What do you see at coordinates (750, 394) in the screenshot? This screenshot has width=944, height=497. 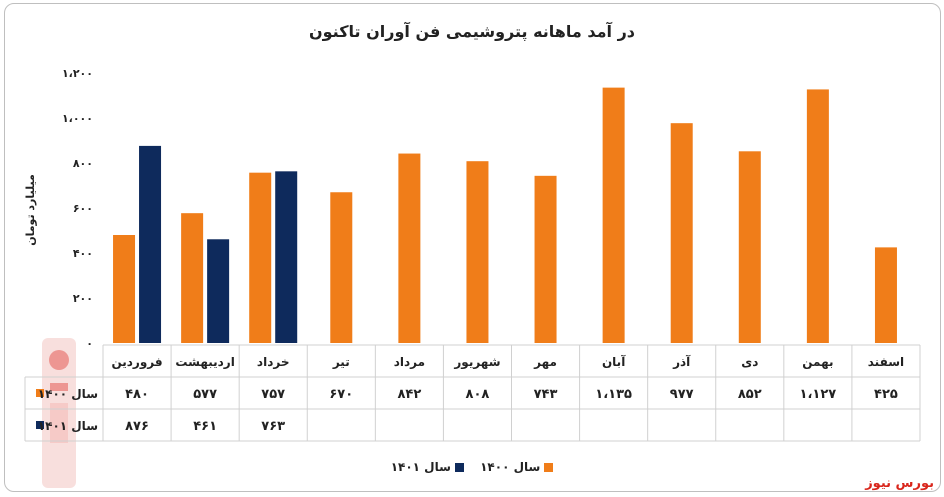 I see `data-label: ۸۵۲` at bounding box center [750, 394].